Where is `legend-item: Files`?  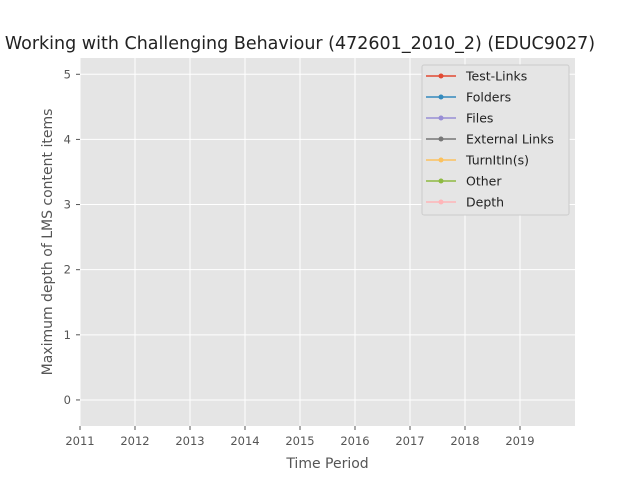 legend-item: Files is located at coordinates (459, 118).